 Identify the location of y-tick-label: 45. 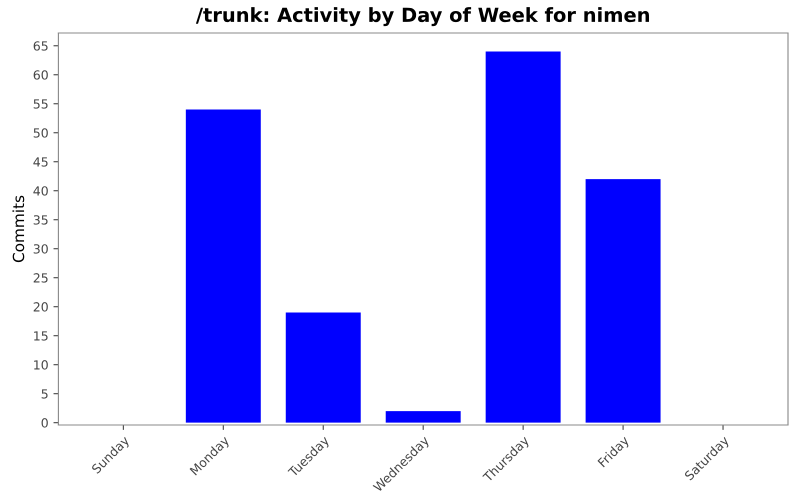
(40, 162).